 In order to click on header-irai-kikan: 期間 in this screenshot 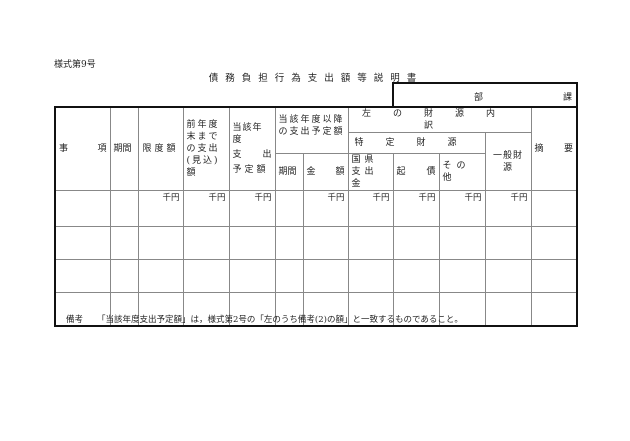, I will do `click(289, 172)`.